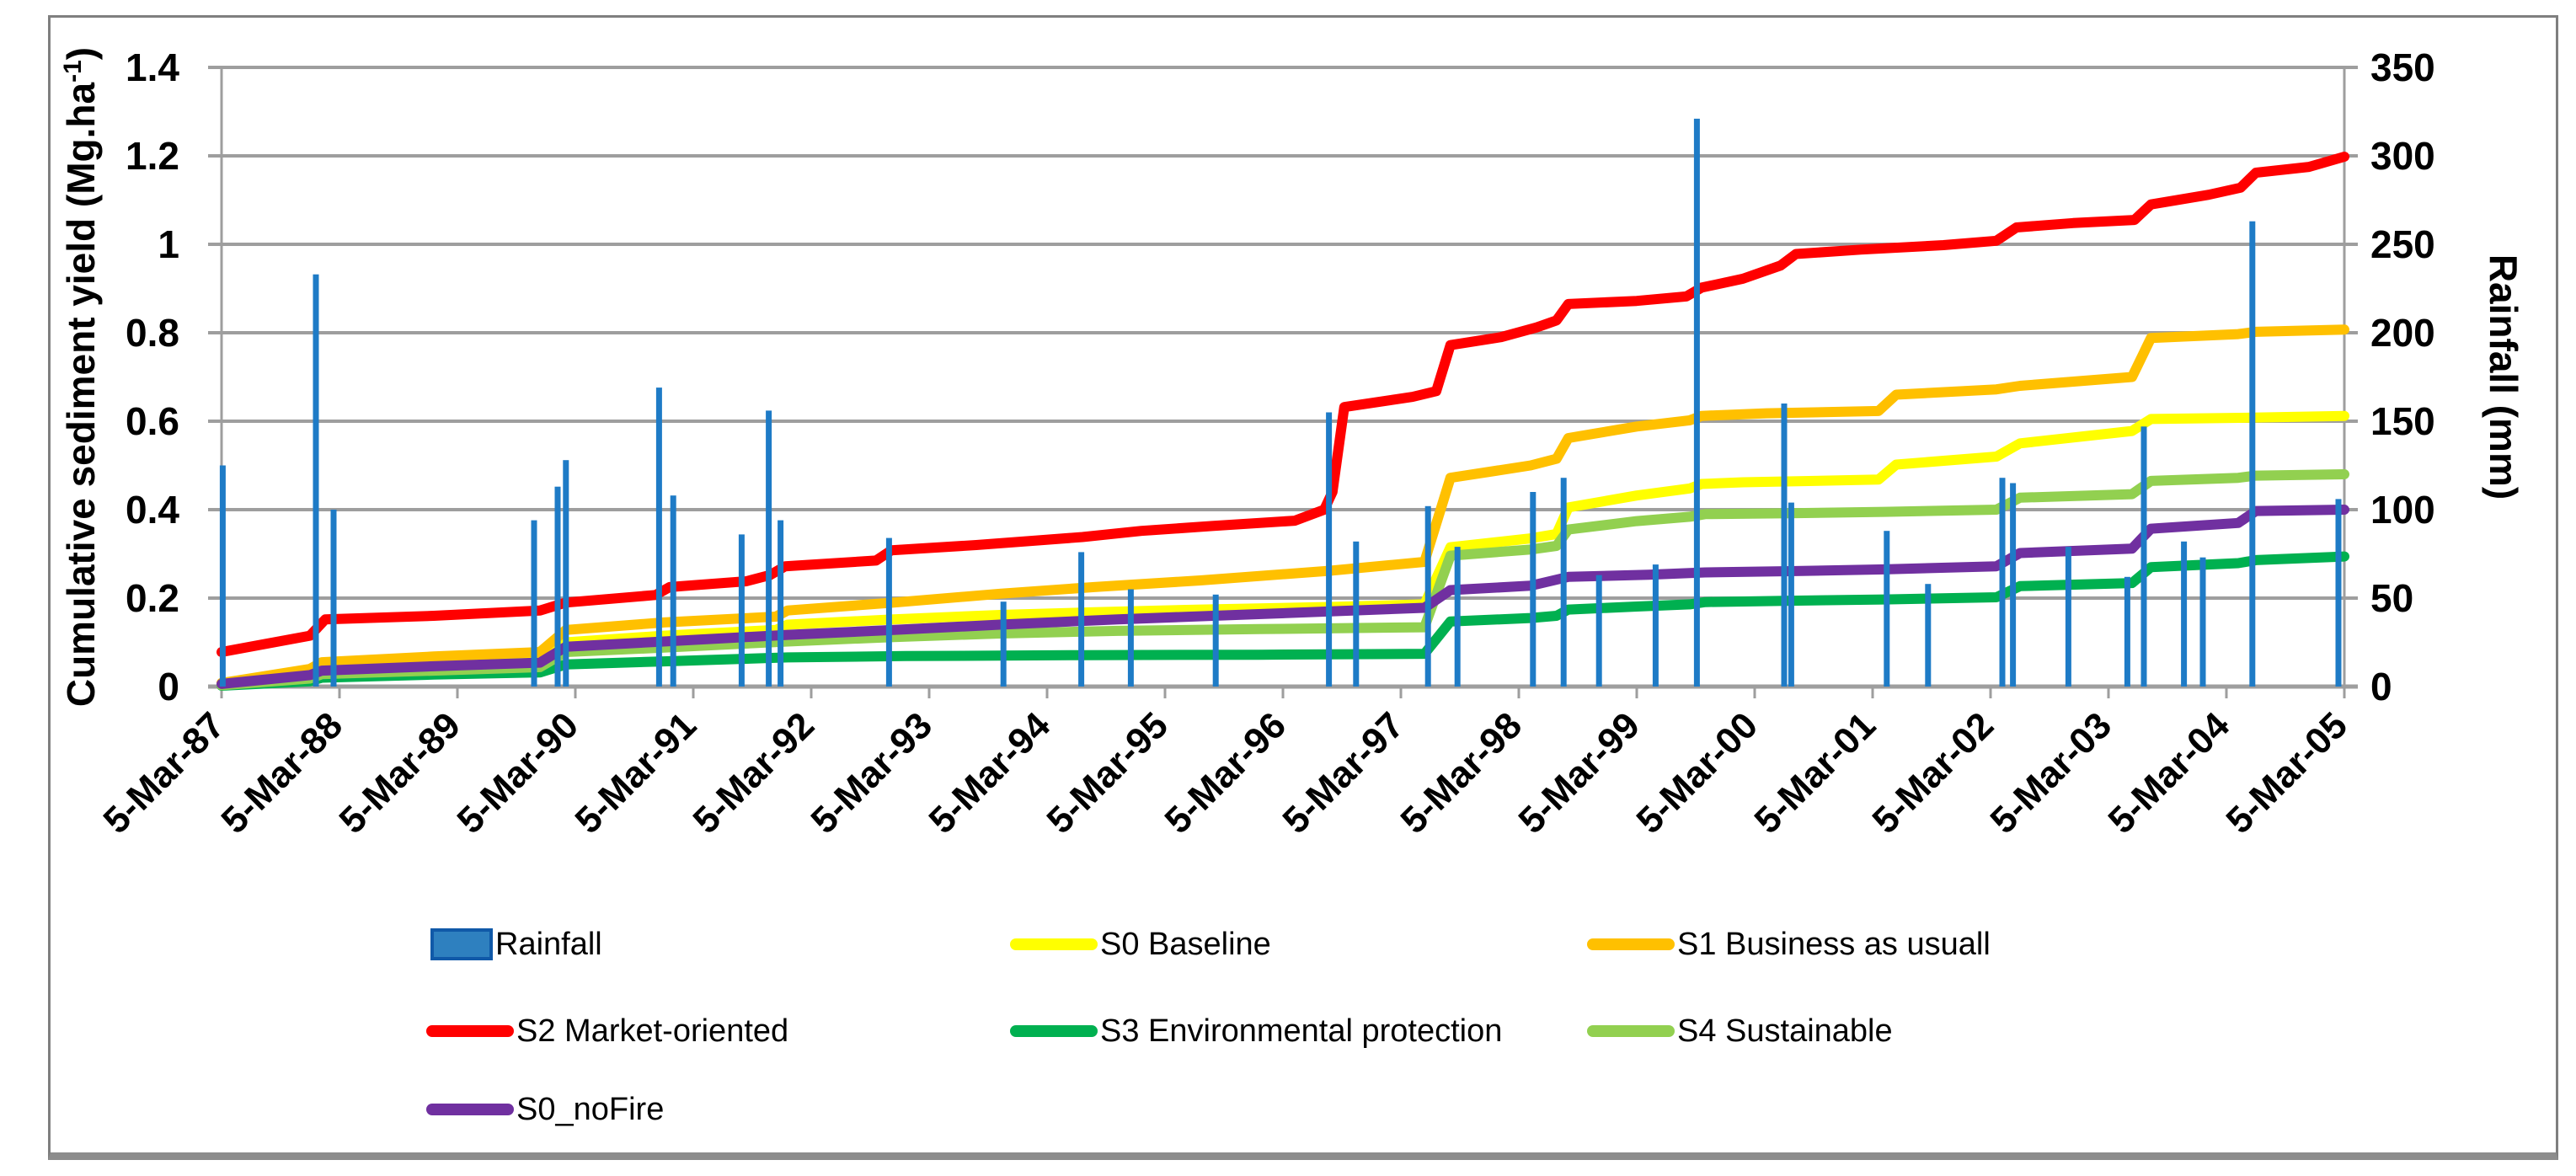 The image size is (2576, 1176). What do you see at coordinates (2168, 773) in the screenshot?
I see `svg-text: 5-Mar-04` at bounding box center [2168, 773].